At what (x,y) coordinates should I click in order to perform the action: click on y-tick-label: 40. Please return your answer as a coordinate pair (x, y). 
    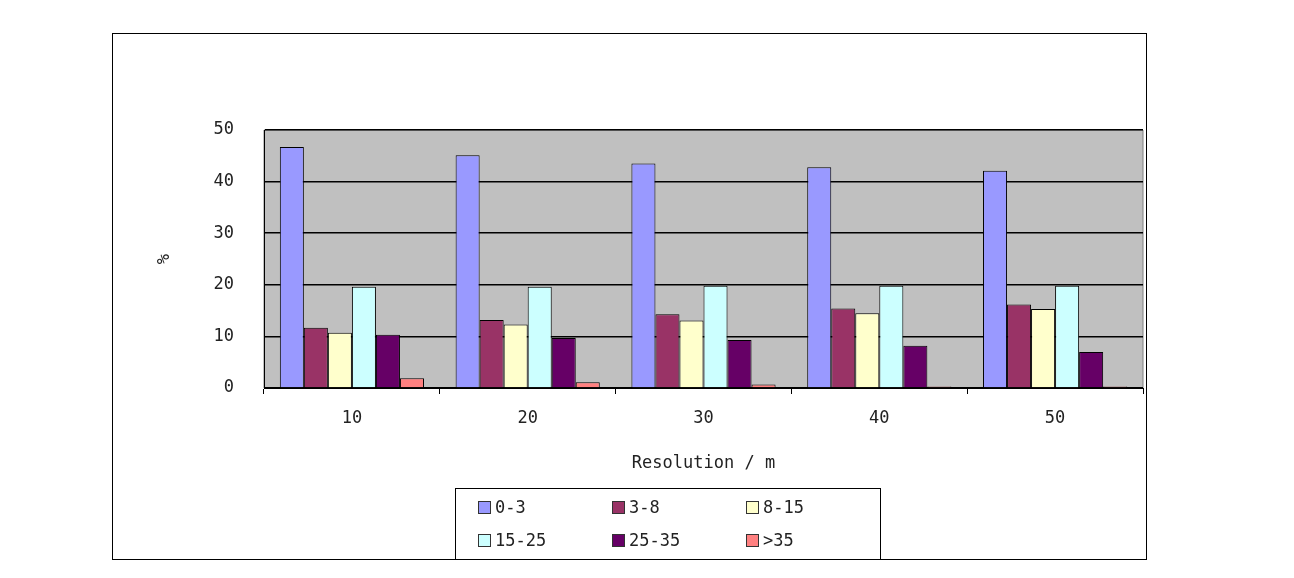
    Looking at the image, I should click on (223, 180).